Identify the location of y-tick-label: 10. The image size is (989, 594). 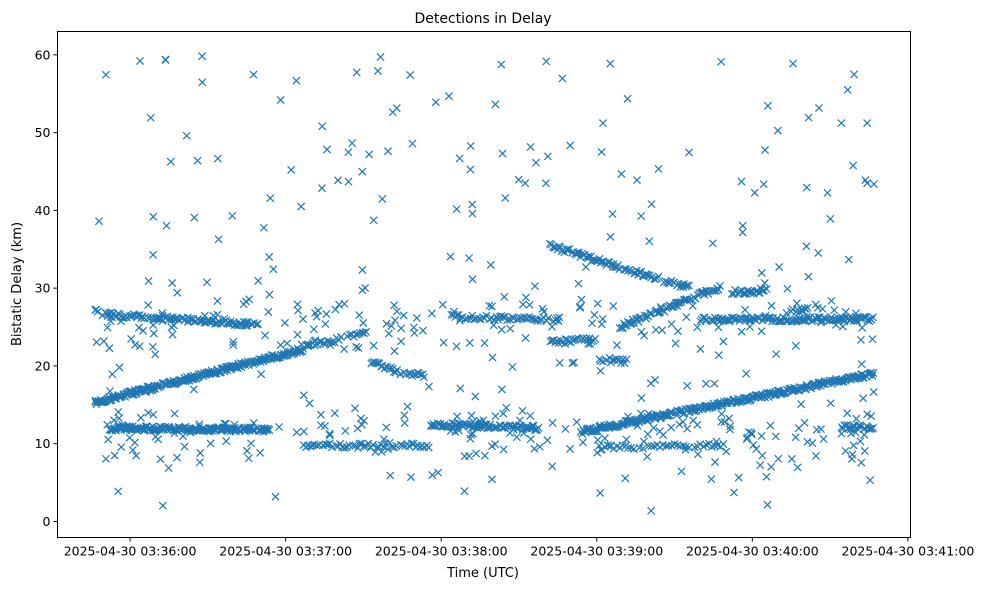
(43, 443).